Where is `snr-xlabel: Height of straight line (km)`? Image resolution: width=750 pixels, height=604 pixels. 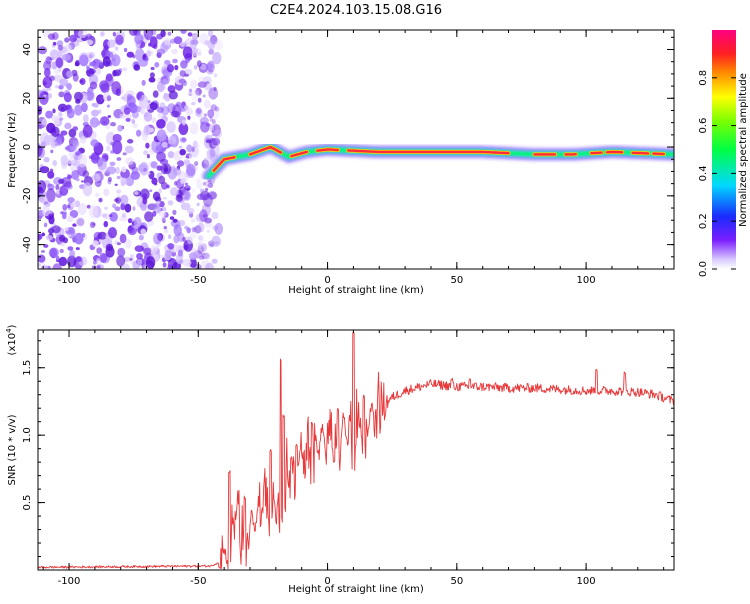
snr-xlabel: Height of straight line (km) is located at coordinates (356, 589).